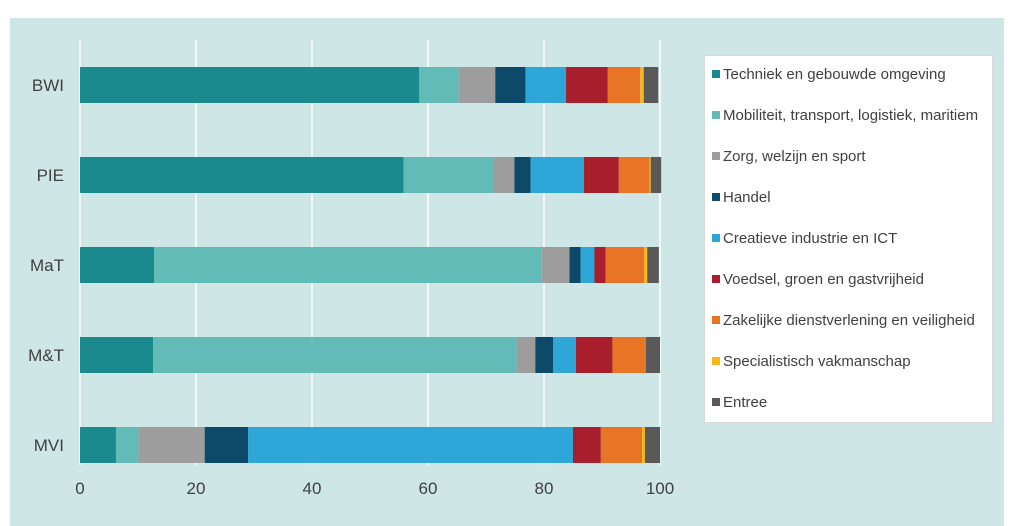  I want to click on x-tick-label: 0, so click(79, 488).